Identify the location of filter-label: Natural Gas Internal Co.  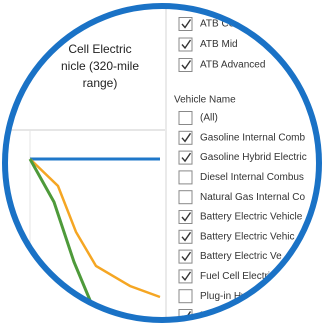
(252, 197).